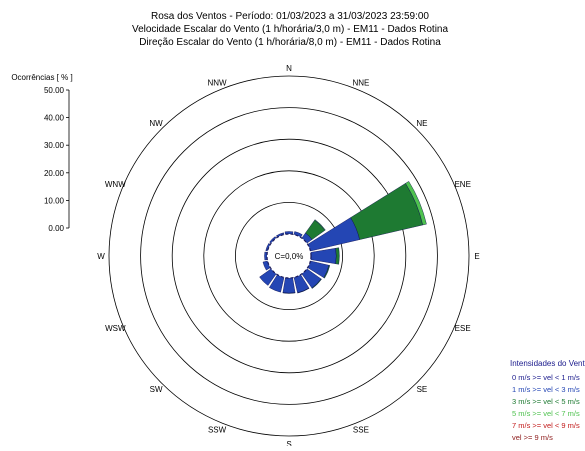  What do you see at coordinates (115, 328) in the screenshot?
I see `direction-label-WSW: WSW` at bounding box center [115, 328].